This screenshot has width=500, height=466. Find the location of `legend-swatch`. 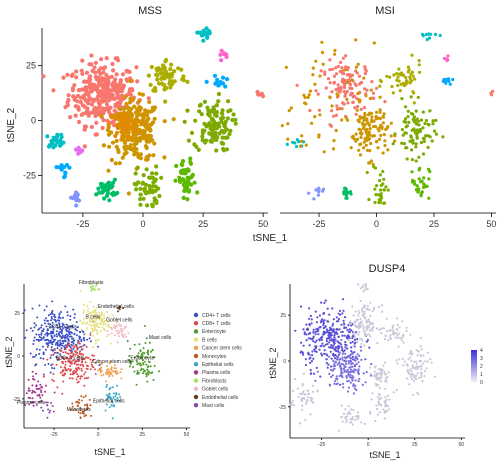

legend-swatch is located at coordinates (196, 347).